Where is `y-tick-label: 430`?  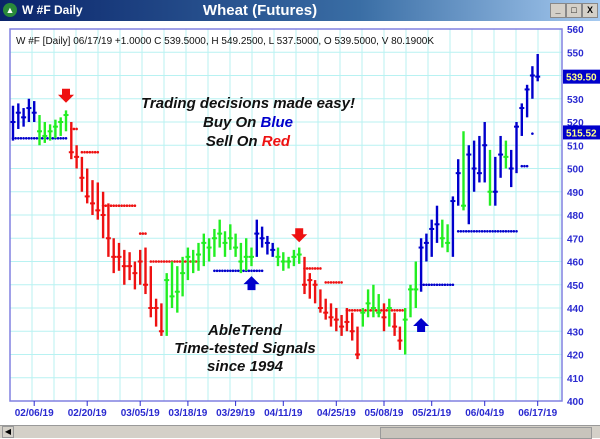
y-tick-label: 430 is located at coordinates (575, 332).